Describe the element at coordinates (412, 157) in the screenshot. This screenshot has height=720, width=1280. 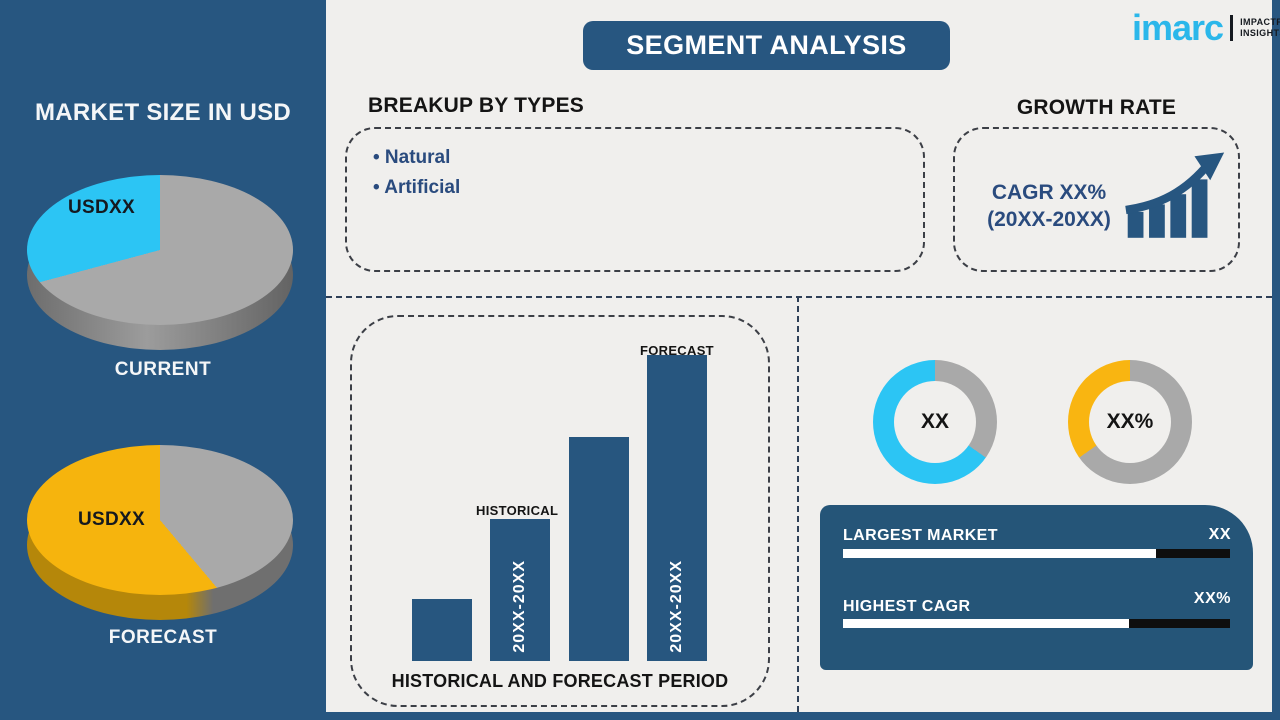
I see `breakup-item: • Natural` at that location.